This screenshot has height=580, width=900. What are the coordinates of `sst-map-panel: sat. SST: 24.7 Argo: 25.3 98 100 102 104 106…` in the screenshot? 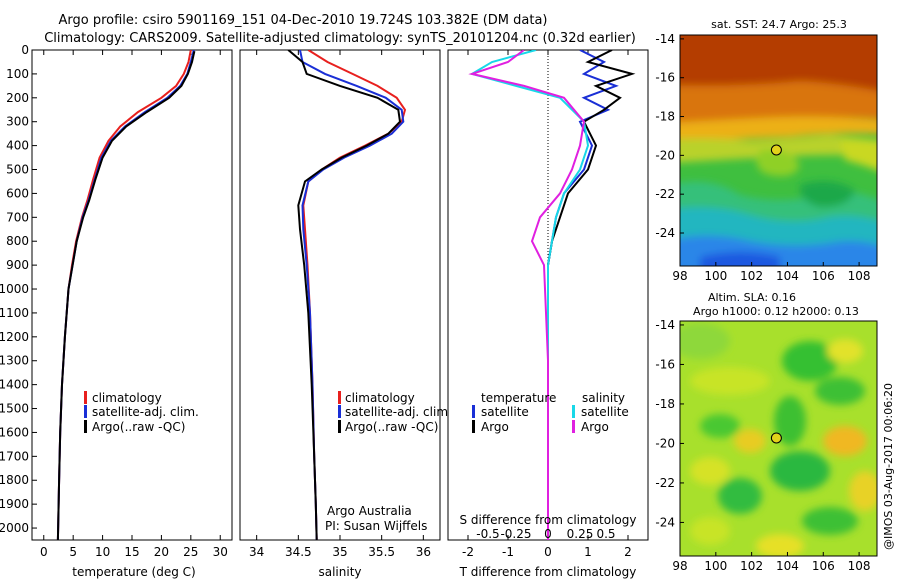 It's located at (766, 150).